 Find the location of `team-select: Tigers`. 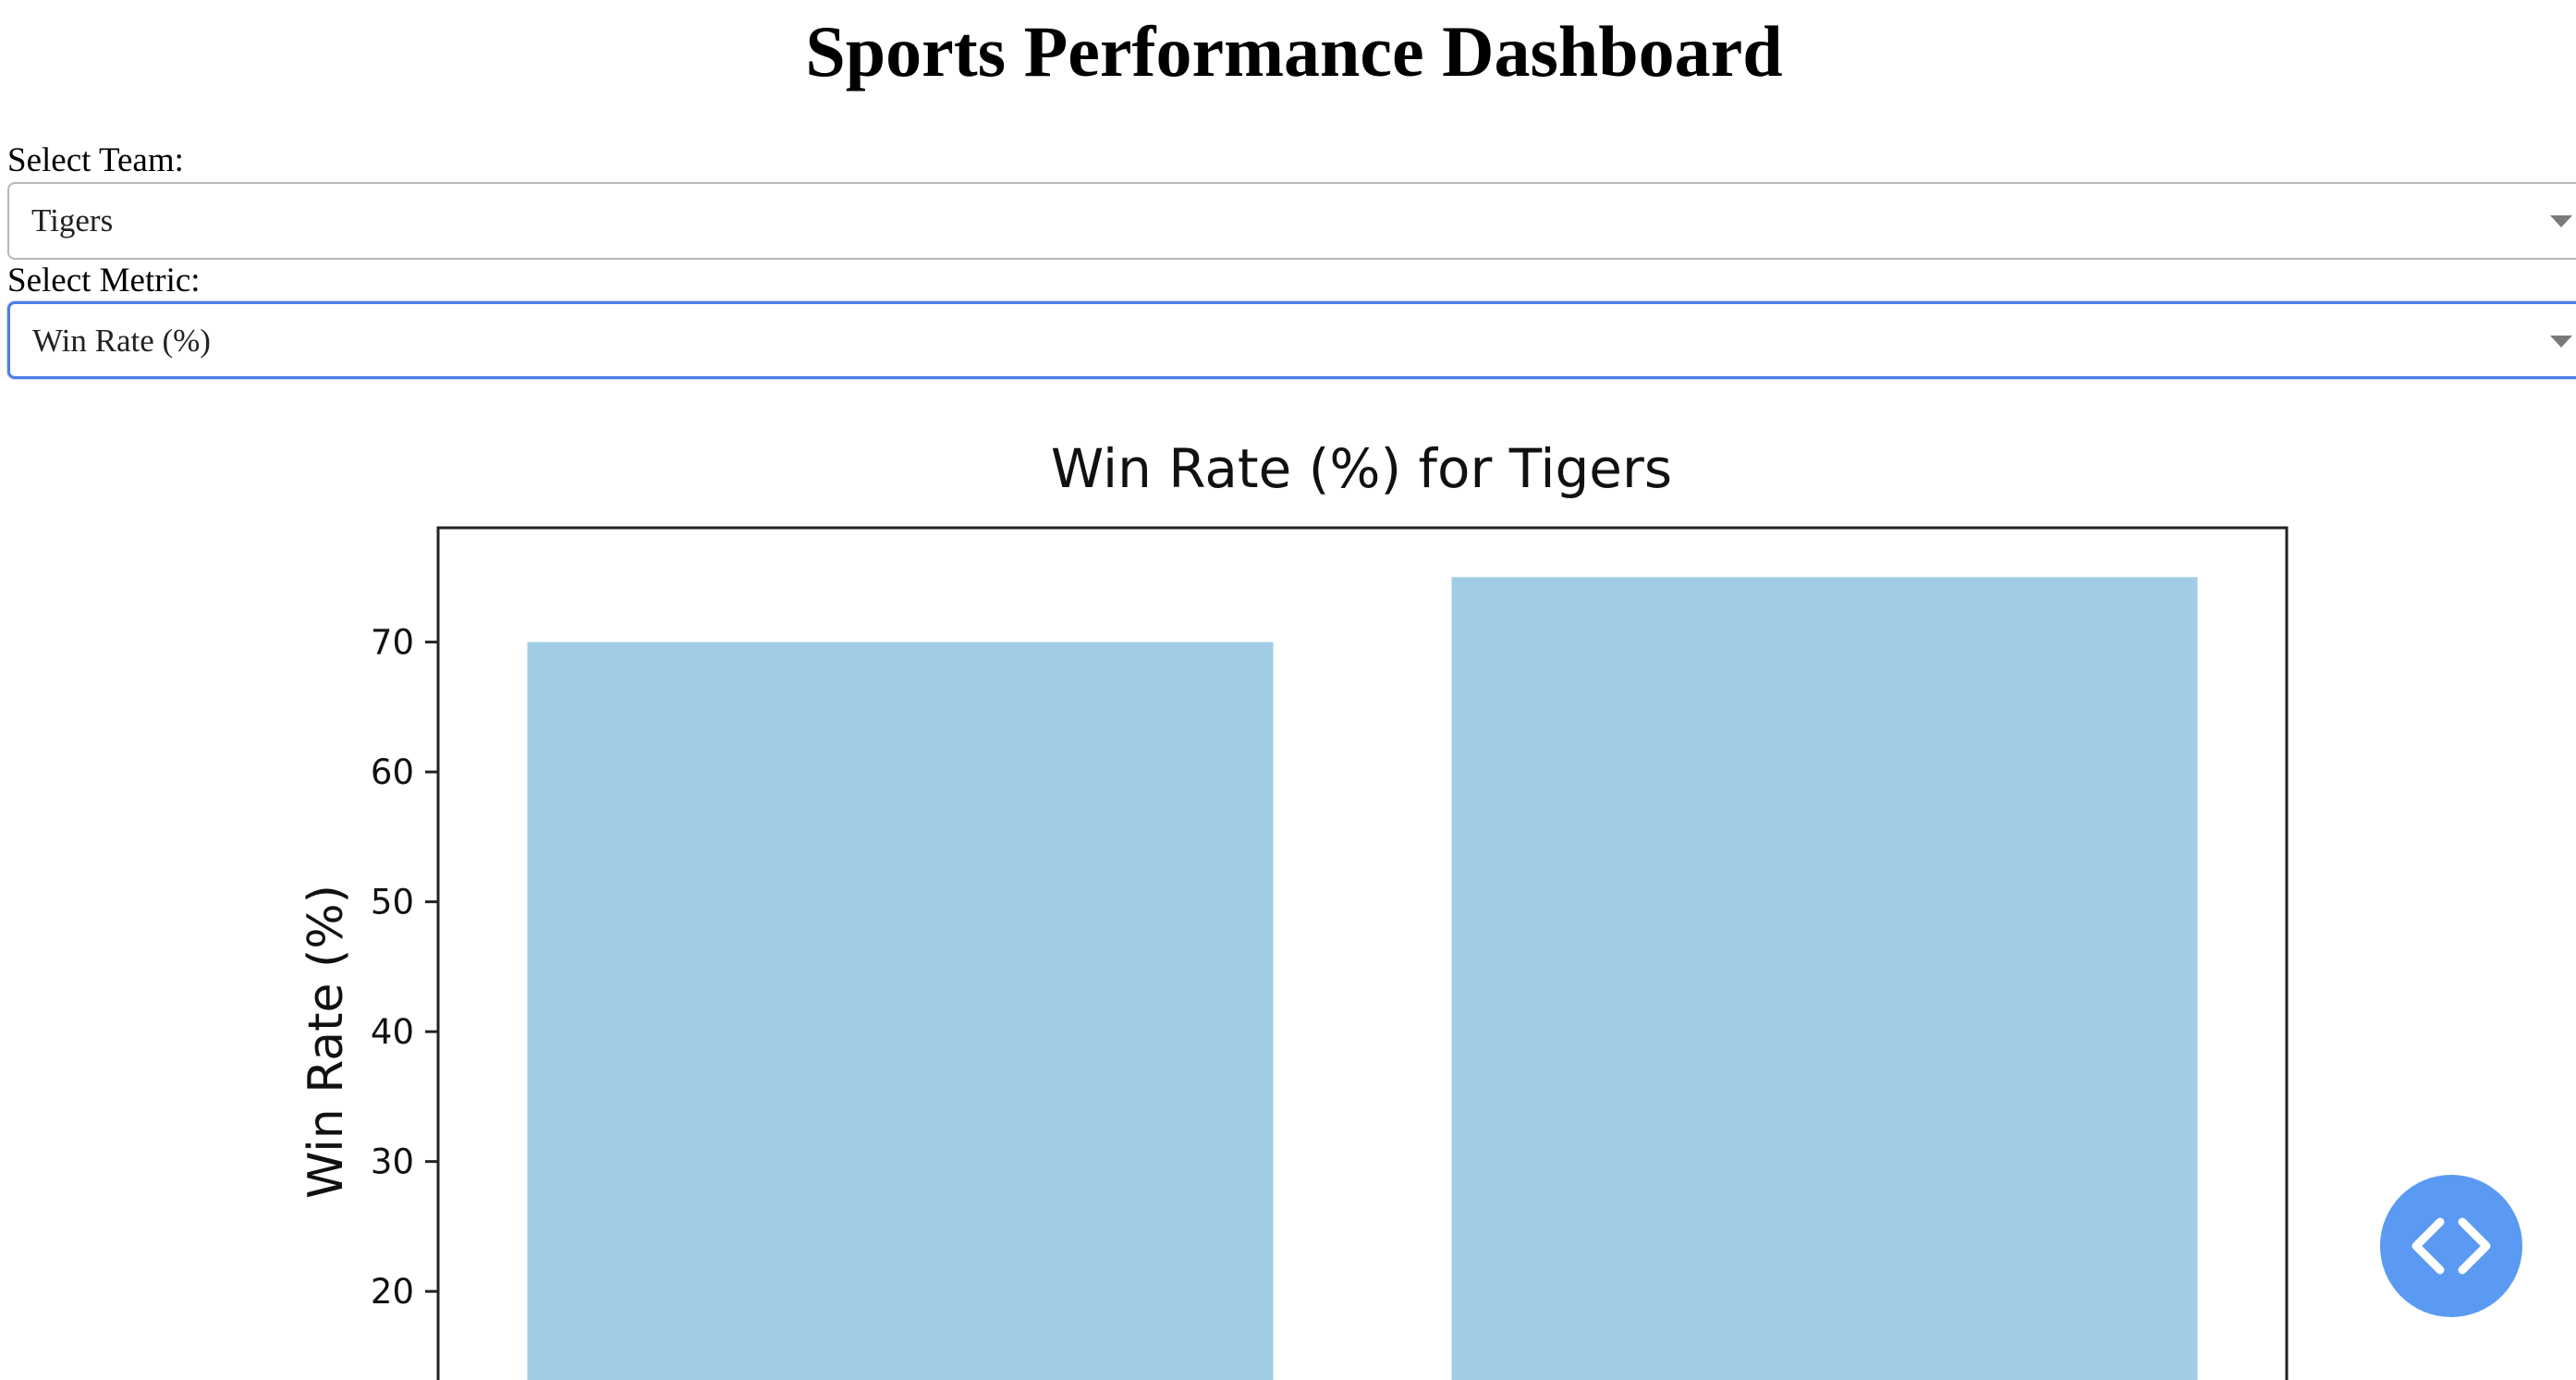

team-select: Tigers is located at coordinates (1291, 221).